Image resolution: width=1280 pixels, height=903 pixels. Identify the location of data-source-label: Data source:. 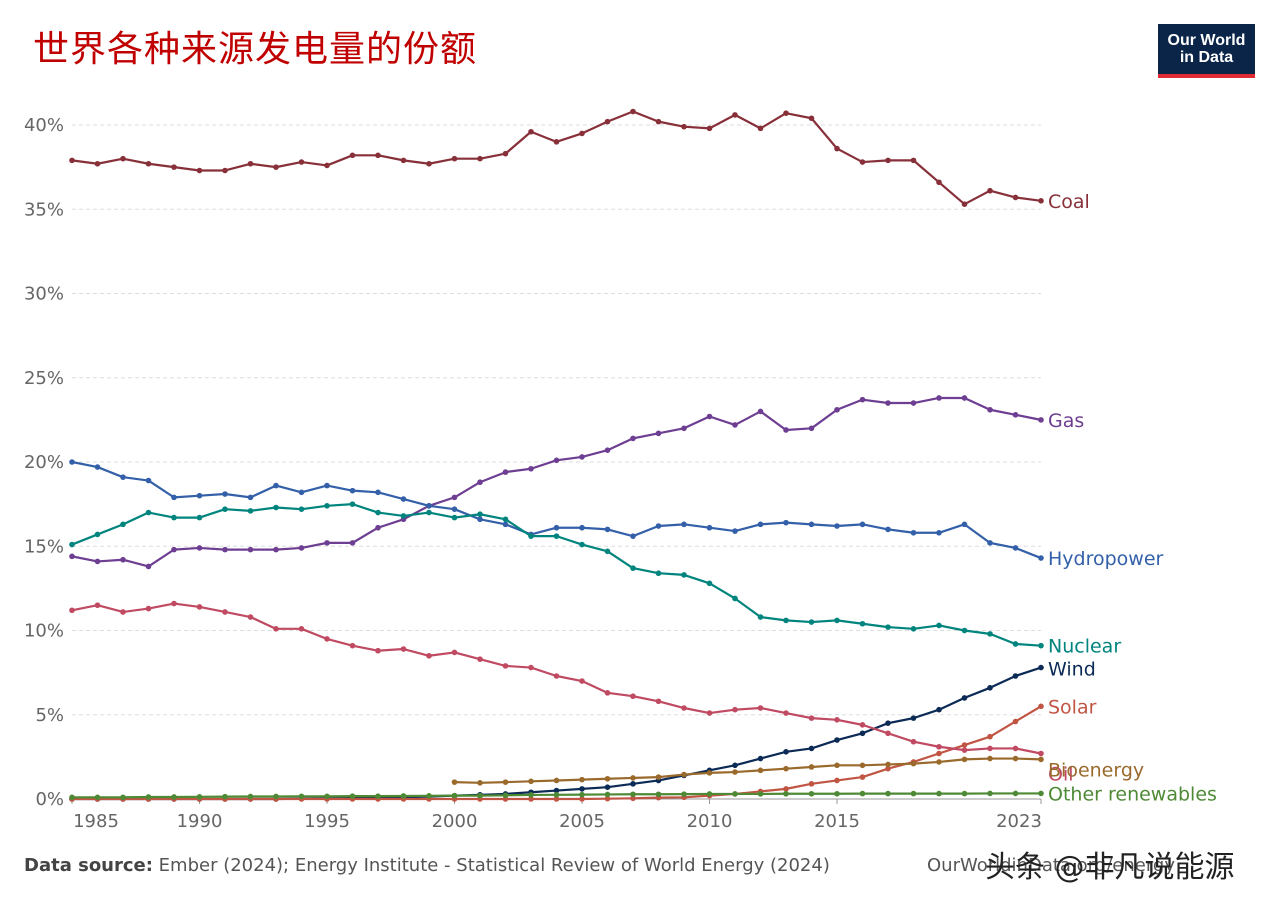
(88, 865).